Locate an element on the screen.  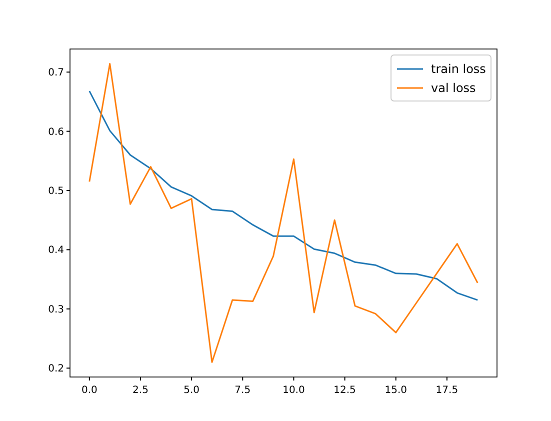
y-tick-label: 0.4 is located at coordinates (56, 250).